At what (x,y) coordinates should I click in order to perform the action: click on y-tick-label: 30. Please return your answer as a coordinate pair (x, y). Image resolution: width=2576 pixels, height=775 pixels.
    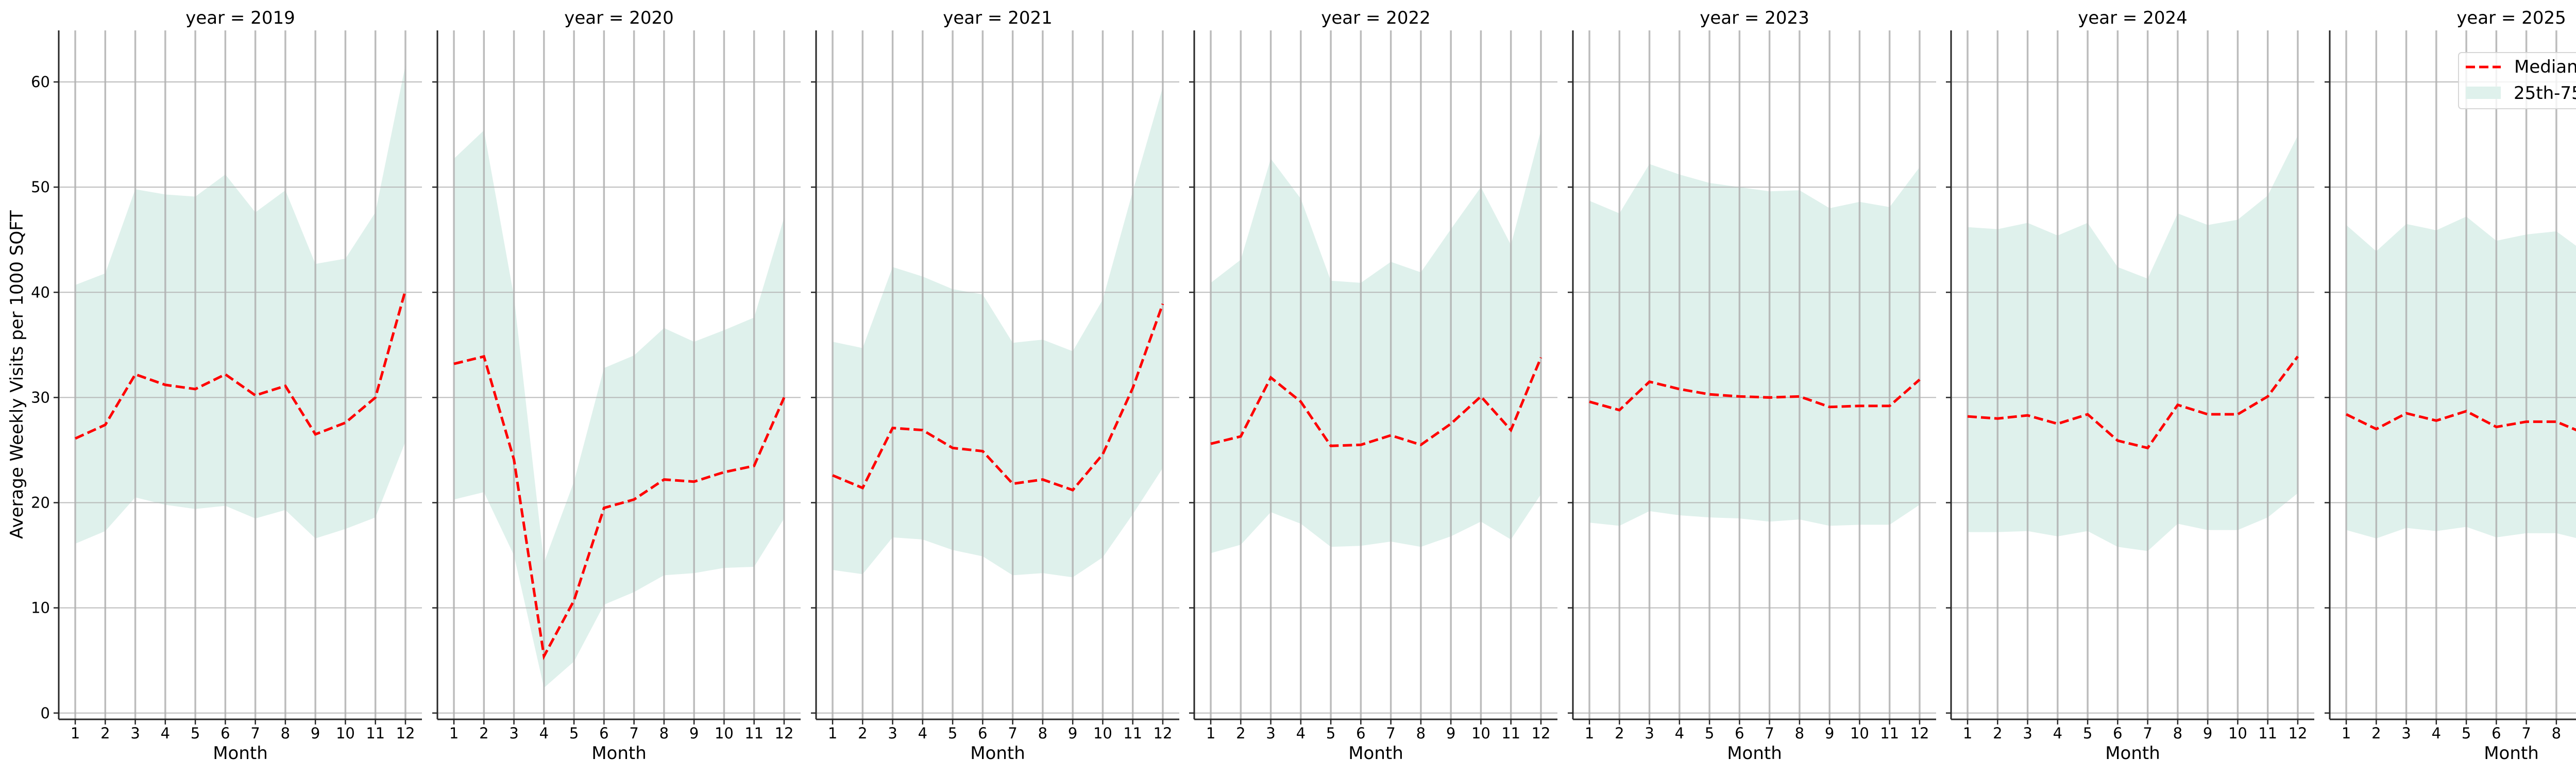
    Looking at the image, I should click on (40, 397).